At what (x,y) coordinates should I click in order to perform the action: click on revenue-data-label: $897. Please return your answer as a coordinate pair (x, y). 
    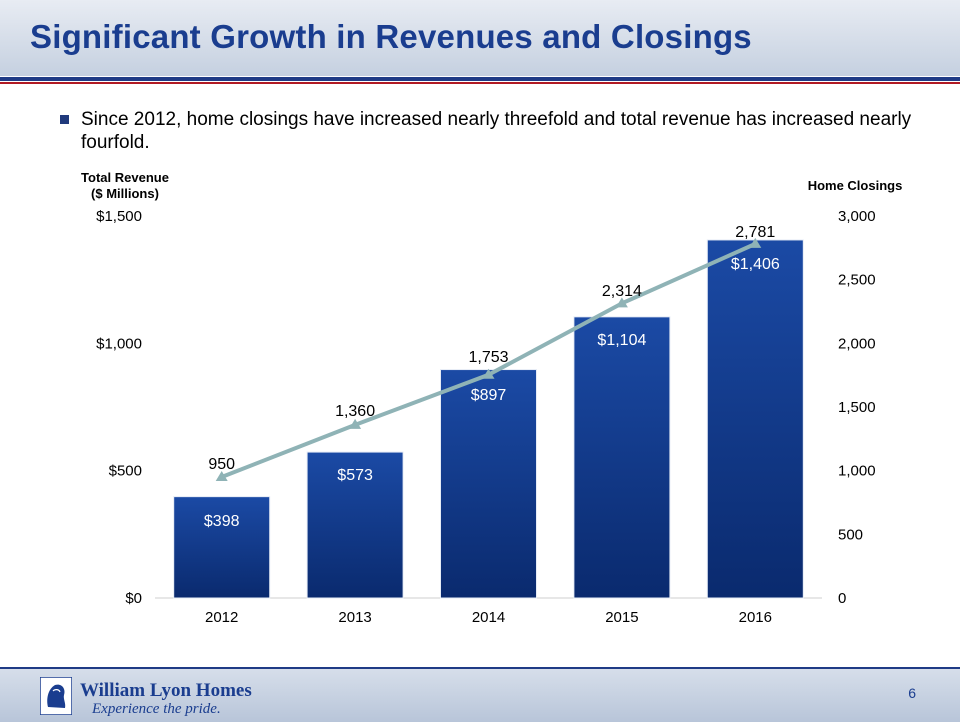
    Looking at the image, I should click on (489, 395).